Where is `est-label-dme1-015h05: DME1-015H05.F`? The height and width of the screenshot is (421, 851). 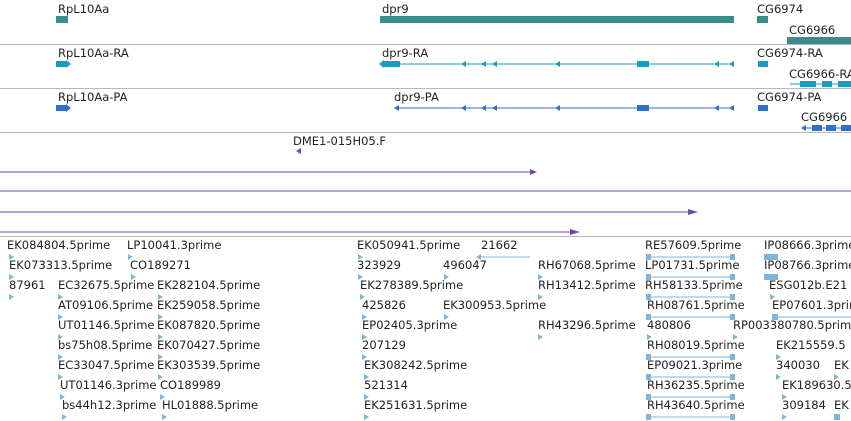
est-label-dme1-015h05: DME1-015H05.F is located at coordinates (340, 141).